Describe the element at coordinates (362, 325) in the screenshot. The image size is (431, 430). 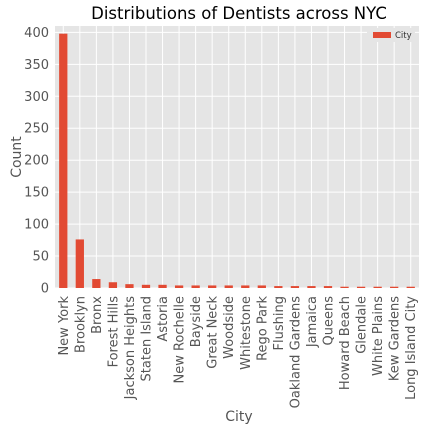
I see `x-tick-label: Glendale` at that location.